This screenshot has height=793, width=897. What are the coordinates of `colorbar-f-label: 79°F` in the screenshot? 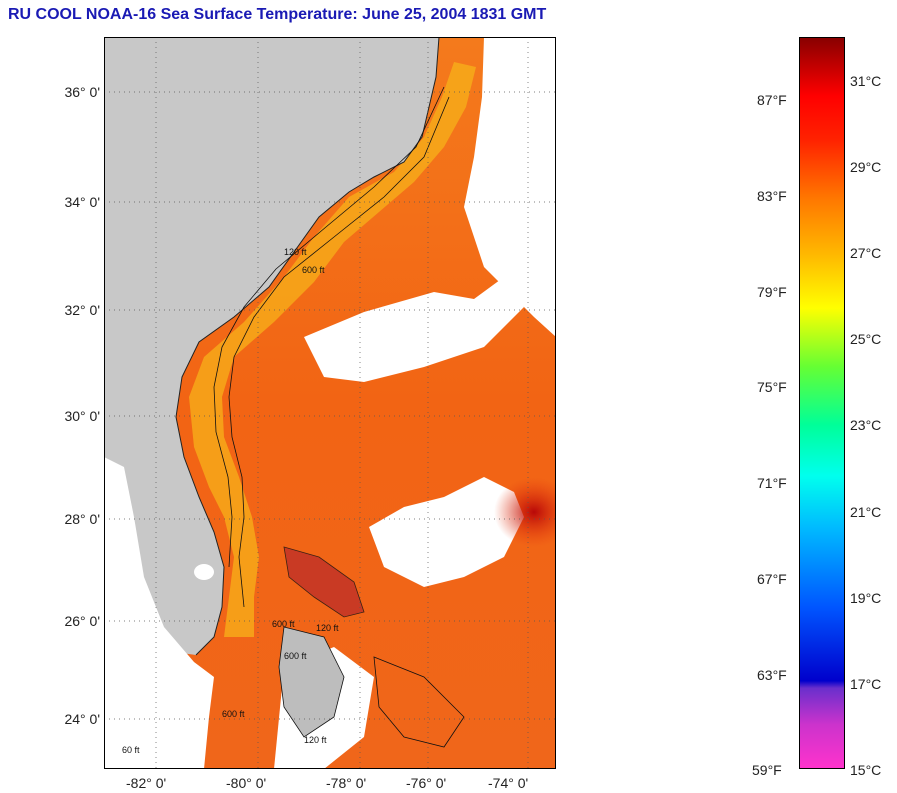 It's located at (772, 292).